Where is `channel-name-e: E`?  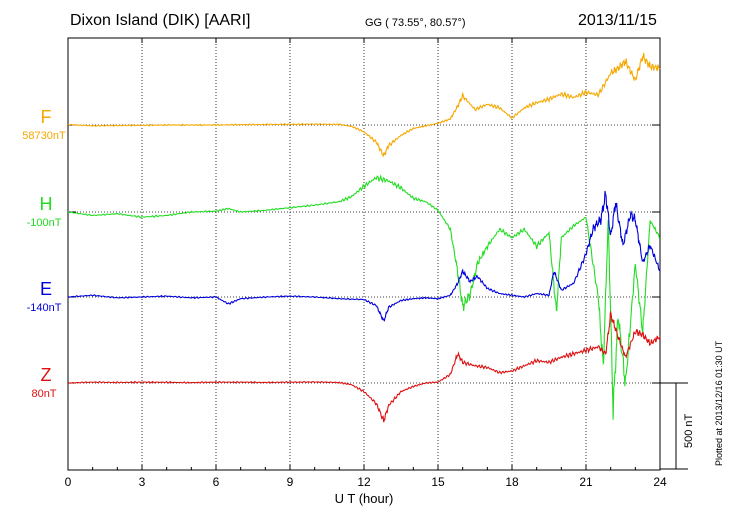 channel-name-e: E is located at coordinates (46, 289).